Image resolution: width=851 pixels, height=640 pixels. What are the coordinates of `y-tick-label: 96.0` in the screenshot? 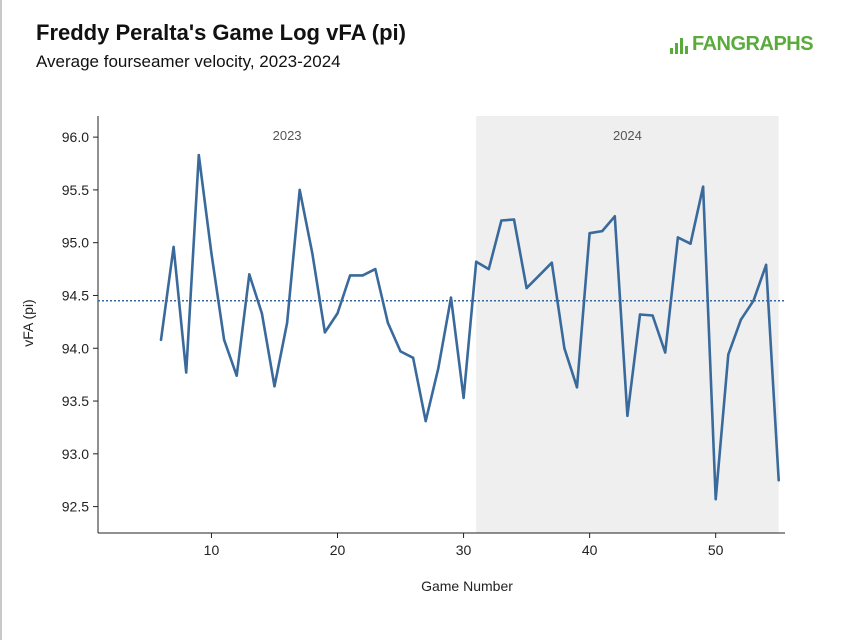 It's located at (75, 137).